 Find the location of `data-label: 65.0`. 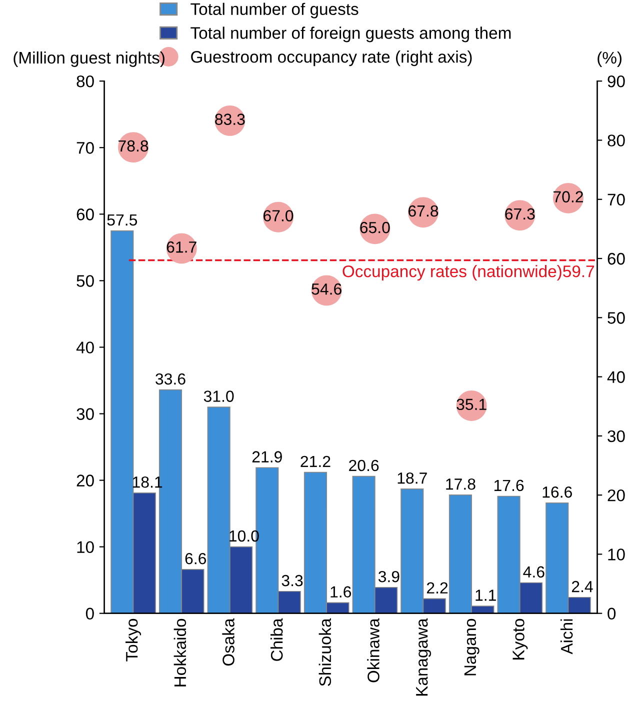

data-label: 65.0 is located at coordinates (375, 228).